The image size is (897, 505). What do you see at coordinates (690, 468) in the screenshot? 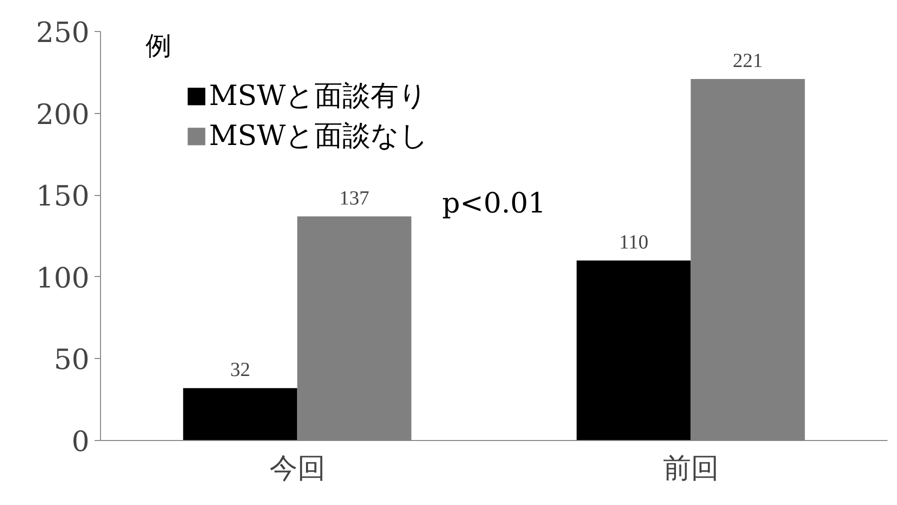
I see `x-tick-label: 前回` at bounding box center [690, 468].